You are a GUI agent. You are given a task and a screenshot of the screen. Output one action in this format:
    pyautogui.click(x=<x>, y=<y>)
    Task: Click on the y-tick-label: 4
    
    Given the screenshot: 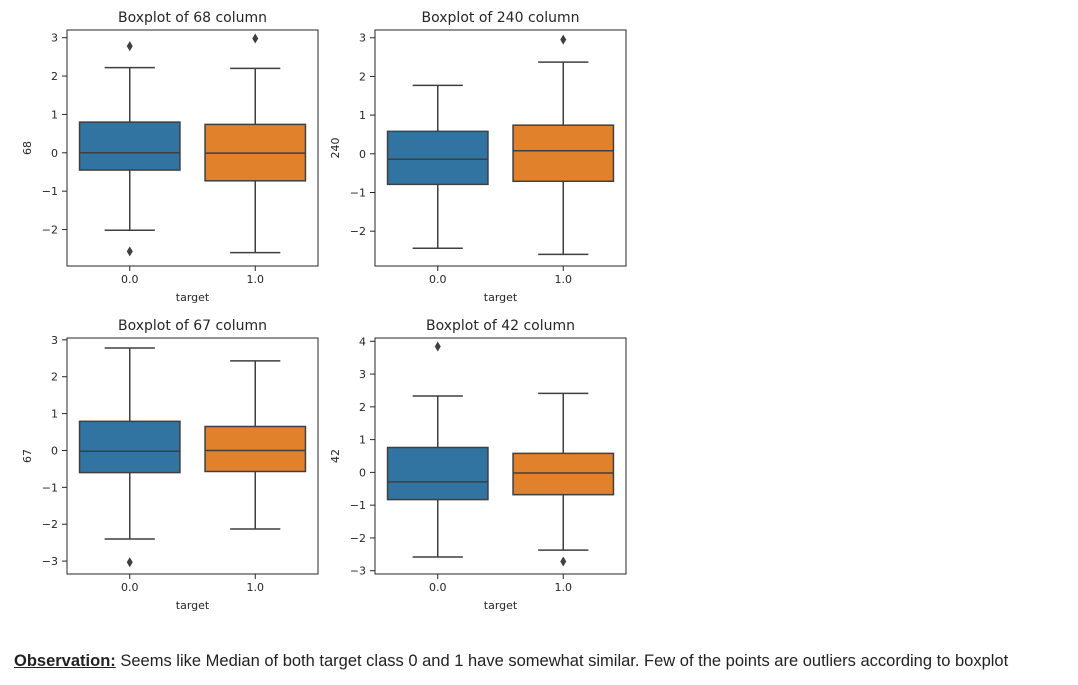 What is the action you would take?
    pyautogui.click(x=362, y=341)
    